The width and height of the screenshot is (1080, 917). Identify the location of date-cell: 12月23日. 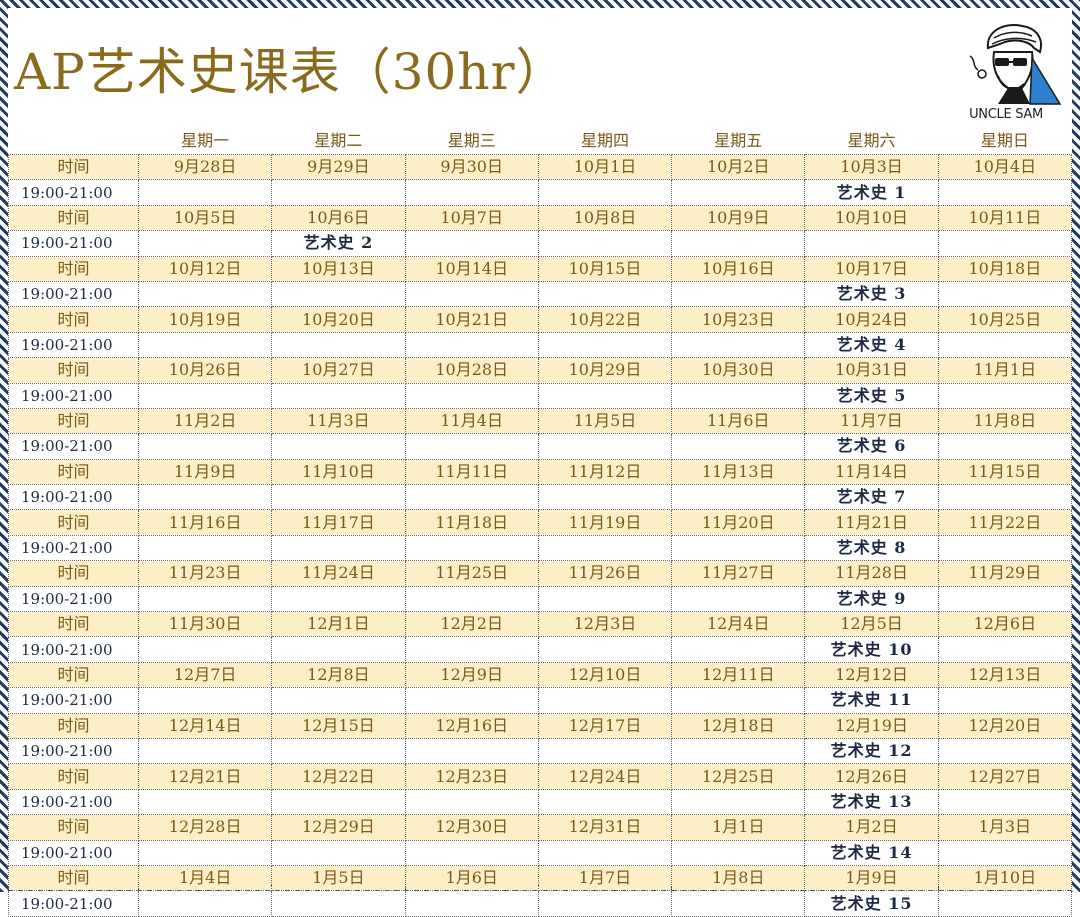
(471, 776).